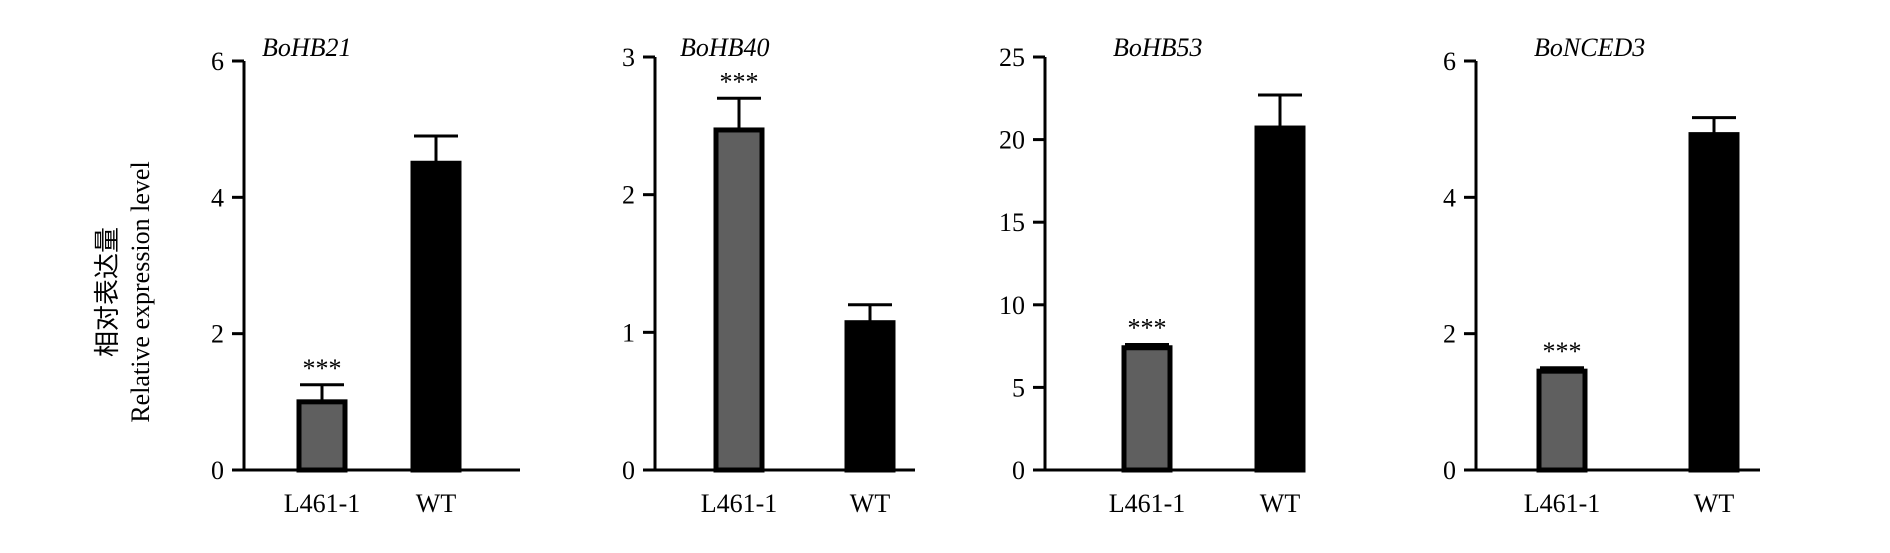 The height and width of the screenshot is (553, 1890). I want to click on chart-panel-2: BoHB40 0 1 2 3 *** L461-1 WT, so click(768, 275).